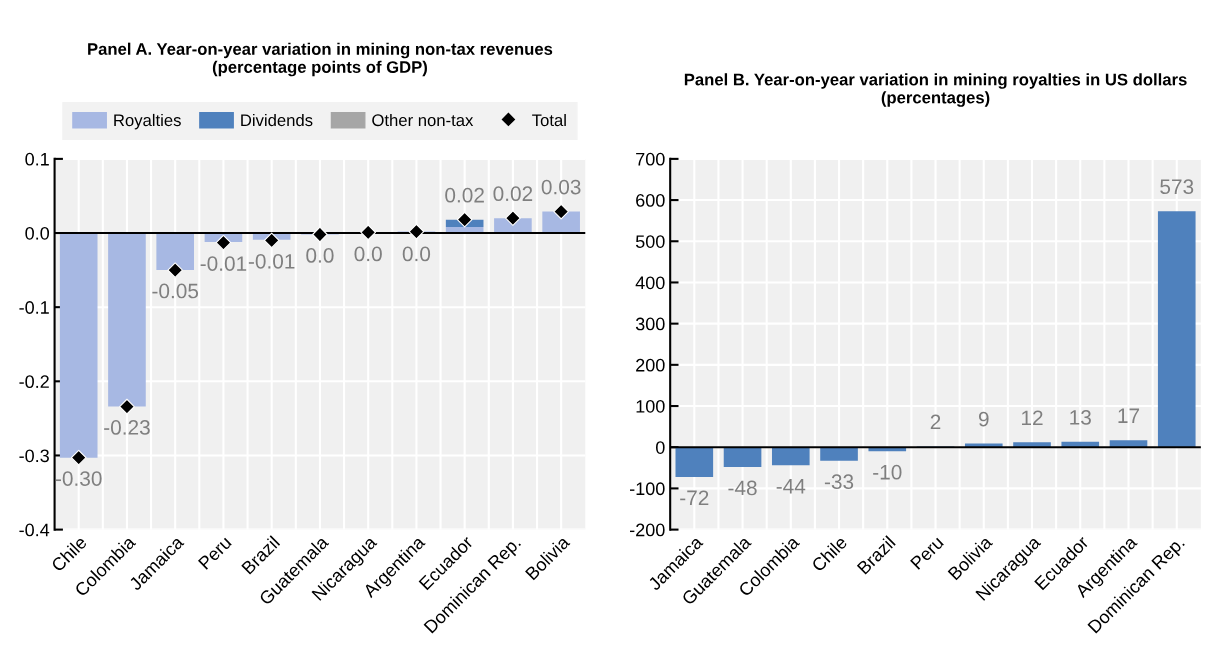 The height and width of the screenshot is (662, 1213). What do you see at coordinates (1177, 187) in the screenshot?
I see `data-label: 573` at bounding box center [1177, 187].